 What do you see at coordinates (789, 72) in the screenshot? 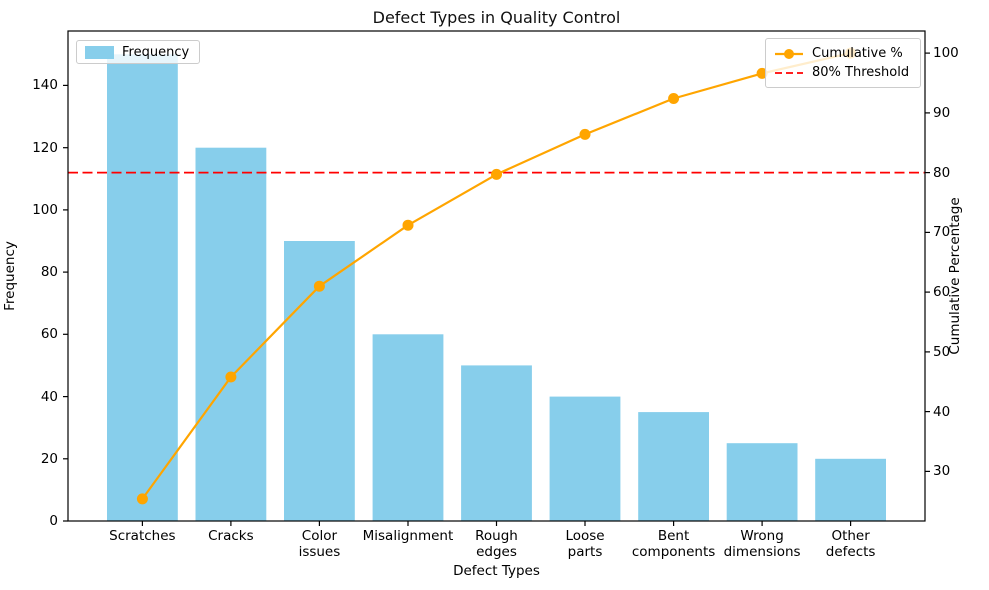
I see `threshold-line-icon` at bounding box center [789, 72].